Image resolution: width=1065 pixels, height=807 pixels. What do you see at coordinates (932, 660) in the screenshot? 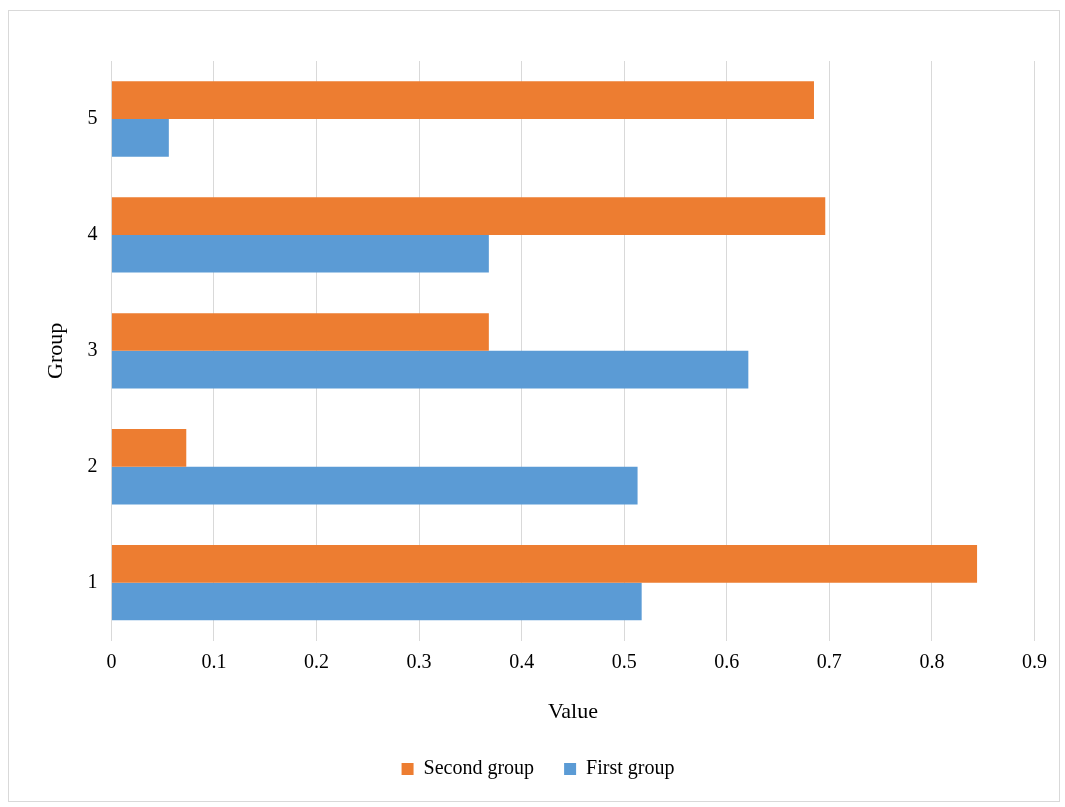
I see `x-tick-label: 0.8` at bounding box center [932, 660].